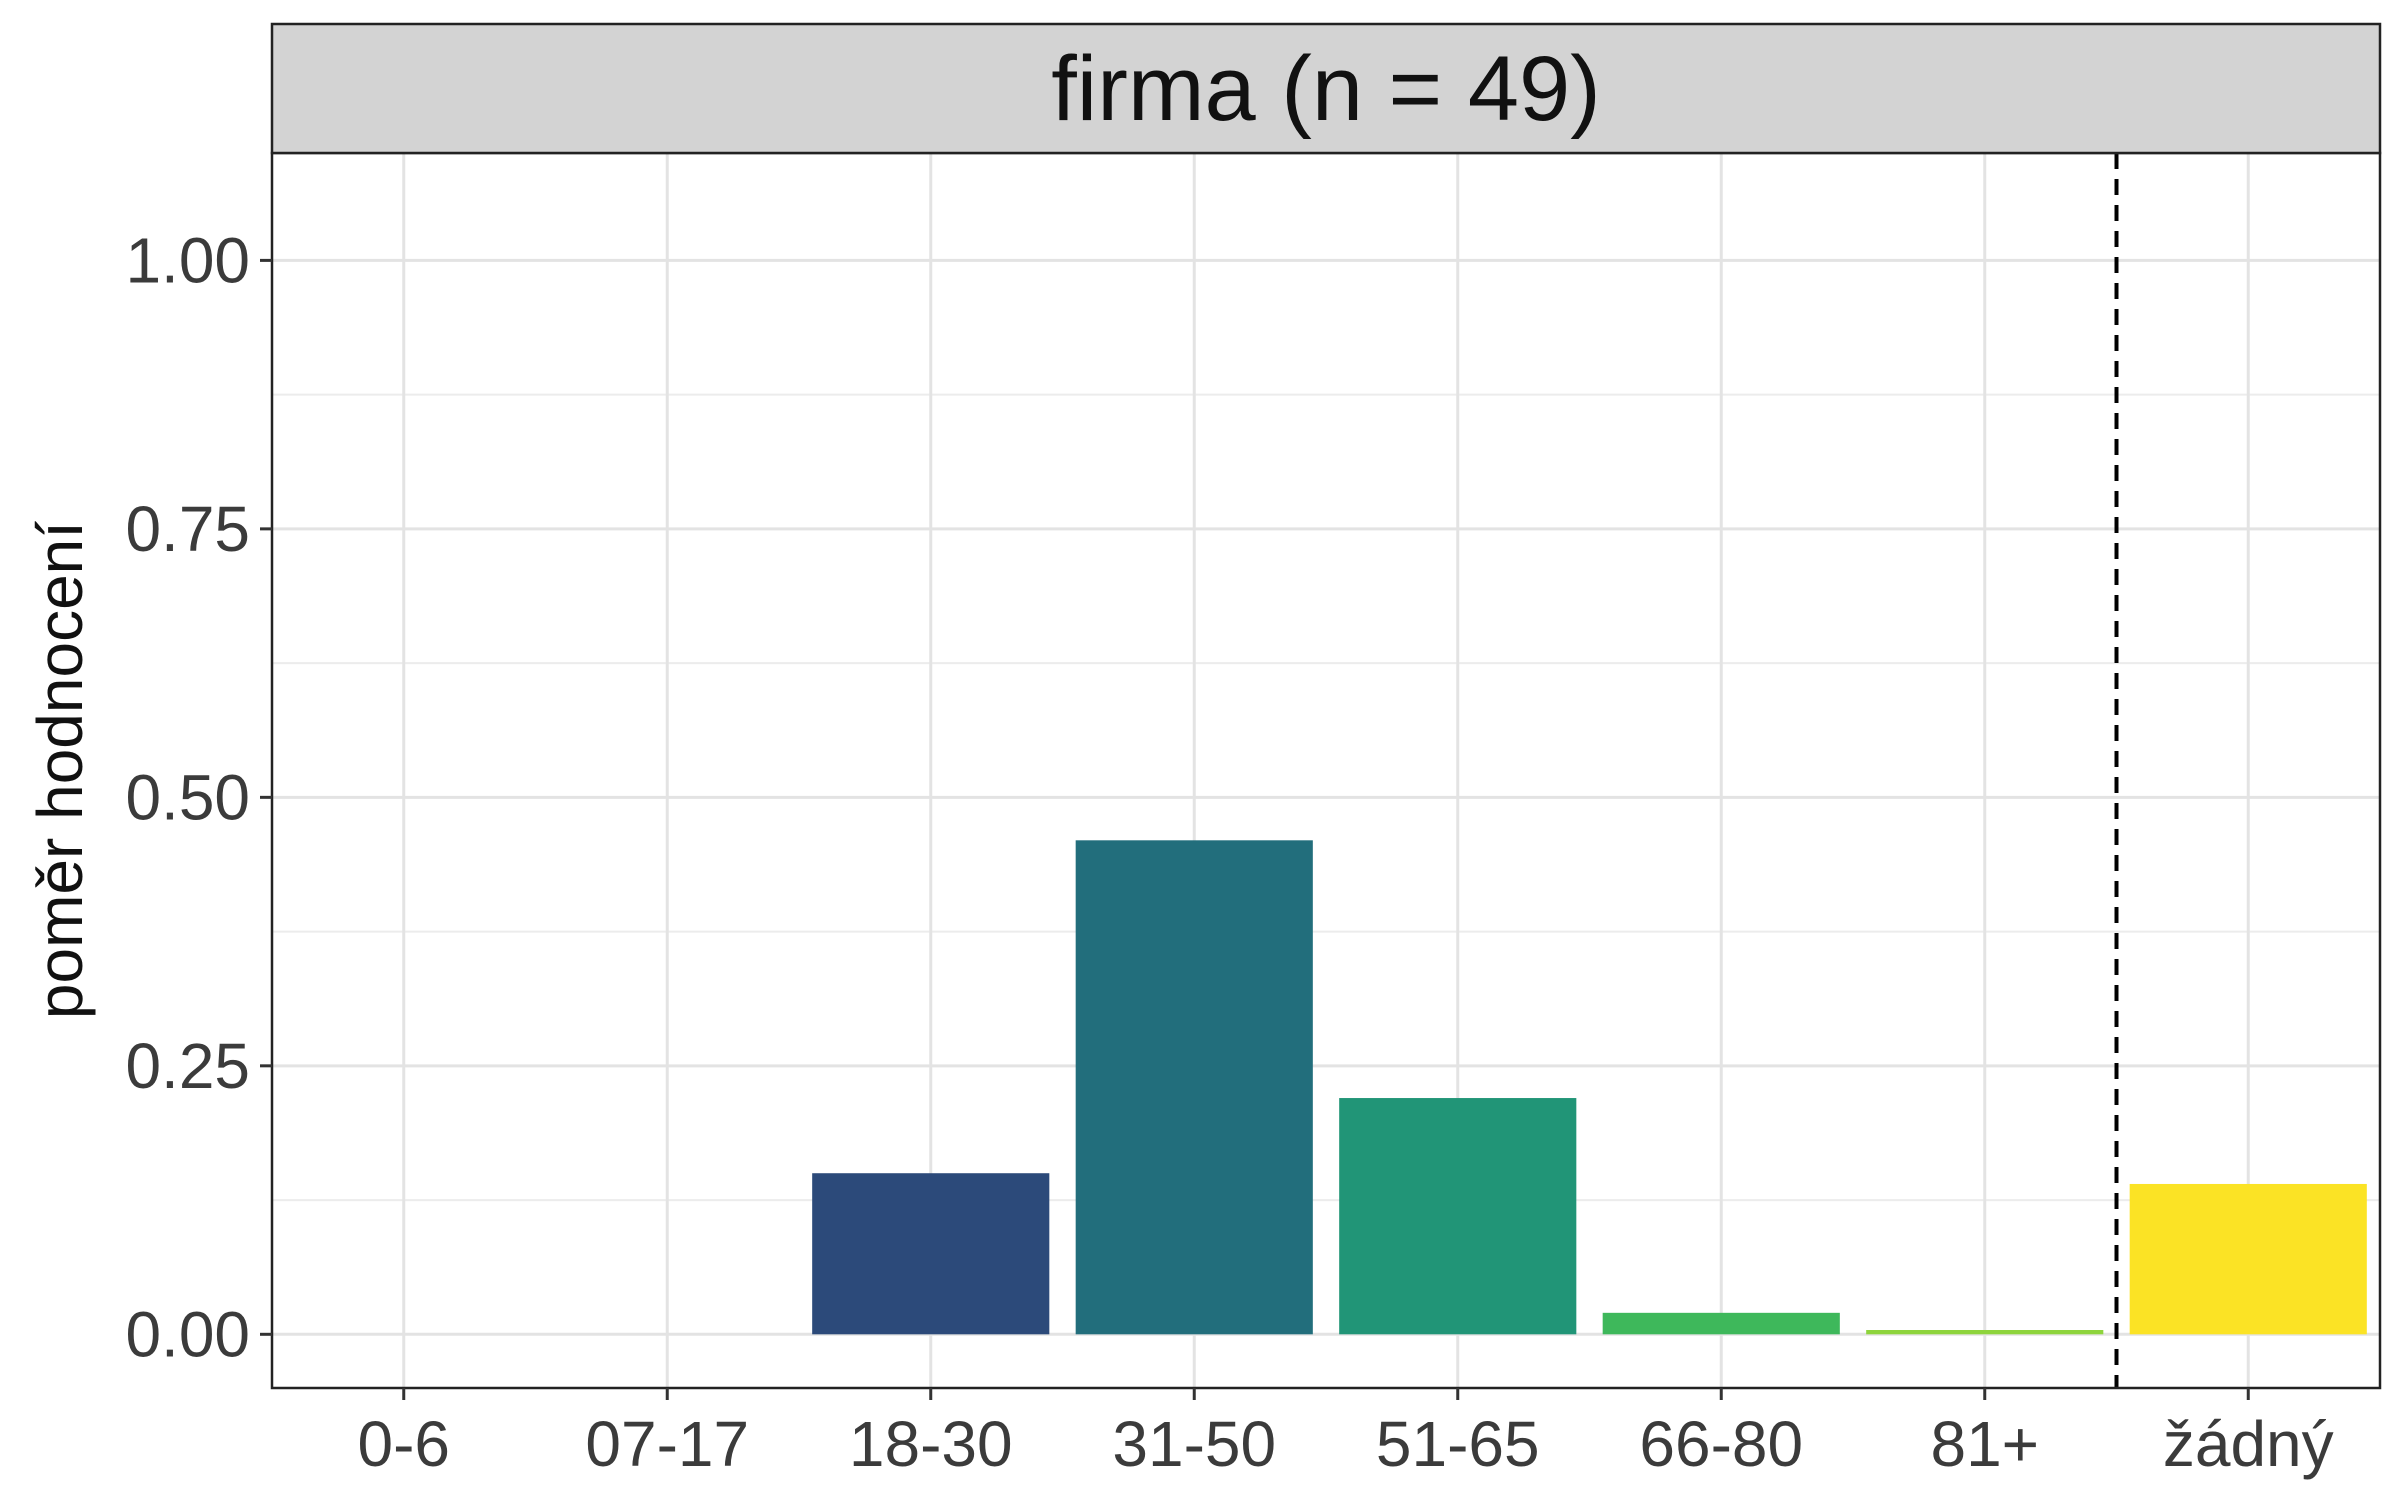  What do you see at coordinates (1984, 1444) in the screenshot?
I see `x-tick-label: 81+` at bounding box center [1984, 1444].